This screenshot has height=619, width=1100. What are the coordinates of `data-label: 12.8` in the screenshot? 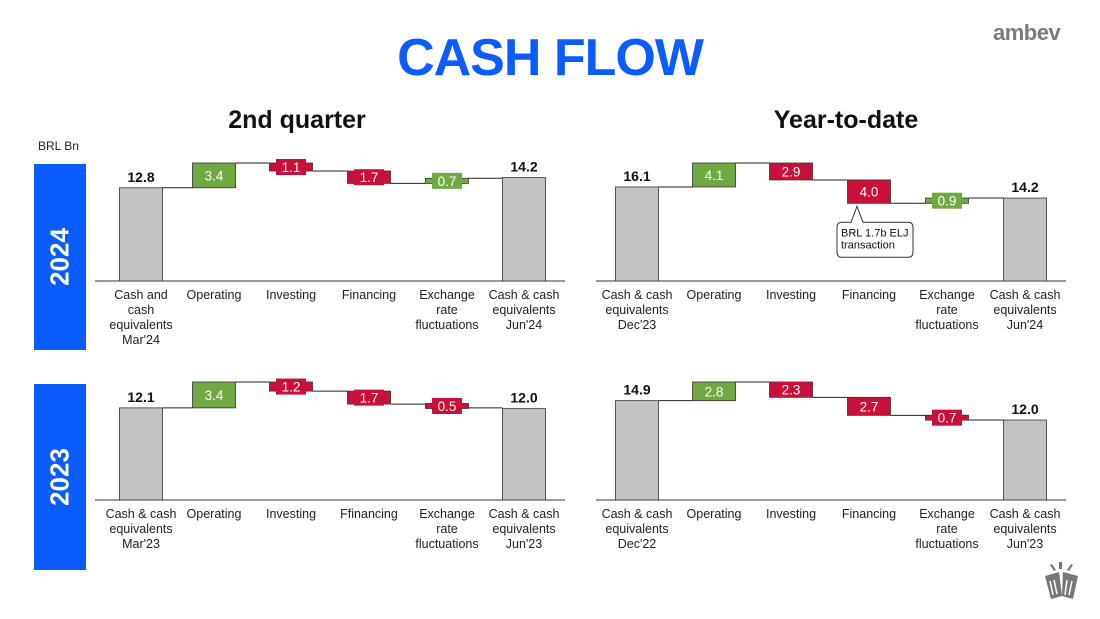 It's located at (140, 177).